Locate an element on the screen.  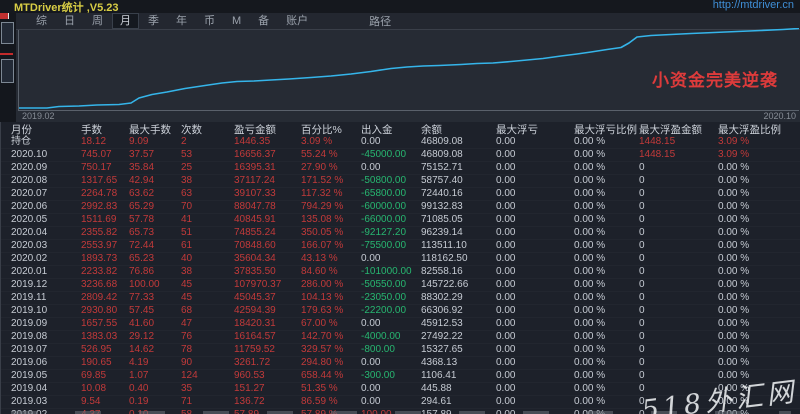
column-header: 百分比% is located at coordinates (321, 130).